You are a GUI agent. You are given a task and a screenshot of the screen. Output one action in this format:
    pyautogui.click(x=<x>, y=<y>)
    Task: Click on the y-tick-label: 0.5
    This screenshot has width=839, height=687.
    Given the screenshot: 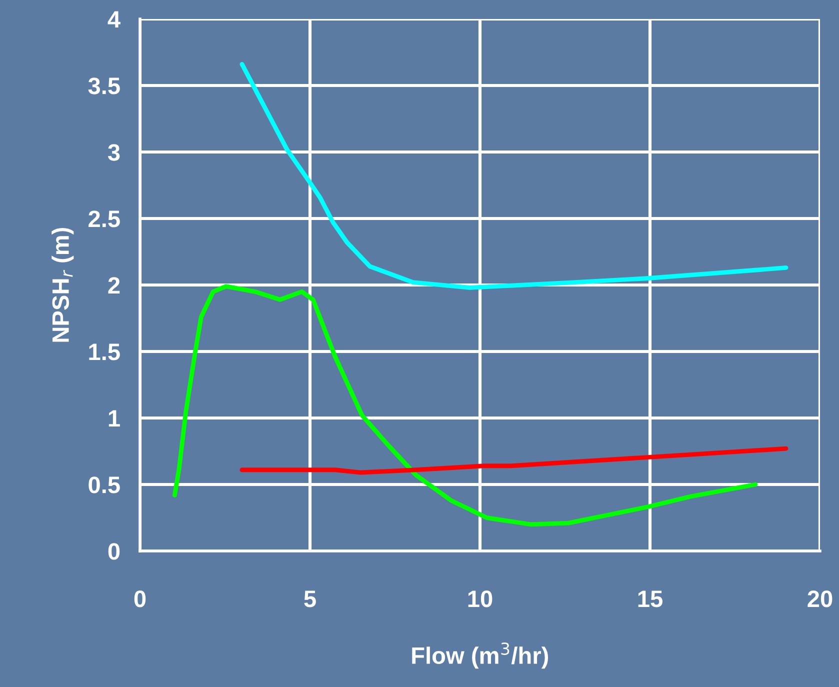 What is the action you would take?
    pyautogui.click(x=104, y=485)
    